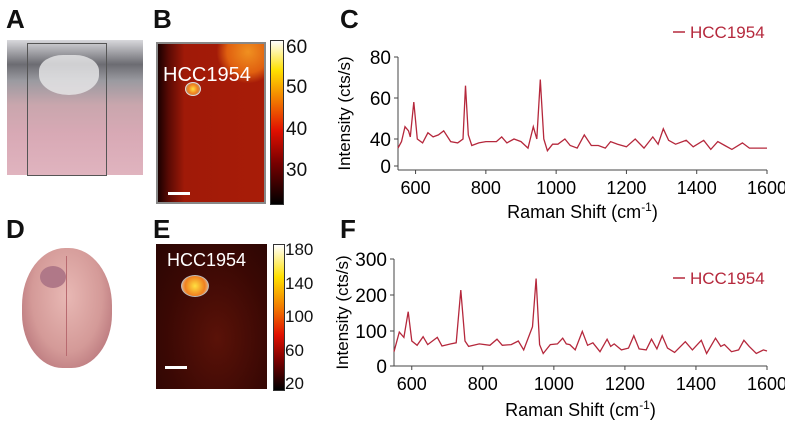 This screenshot has height=421, width=785. Describe the element at coordinates (299, 249) in the screenshot. I see `colorbar-e-tick: 180` at that location.